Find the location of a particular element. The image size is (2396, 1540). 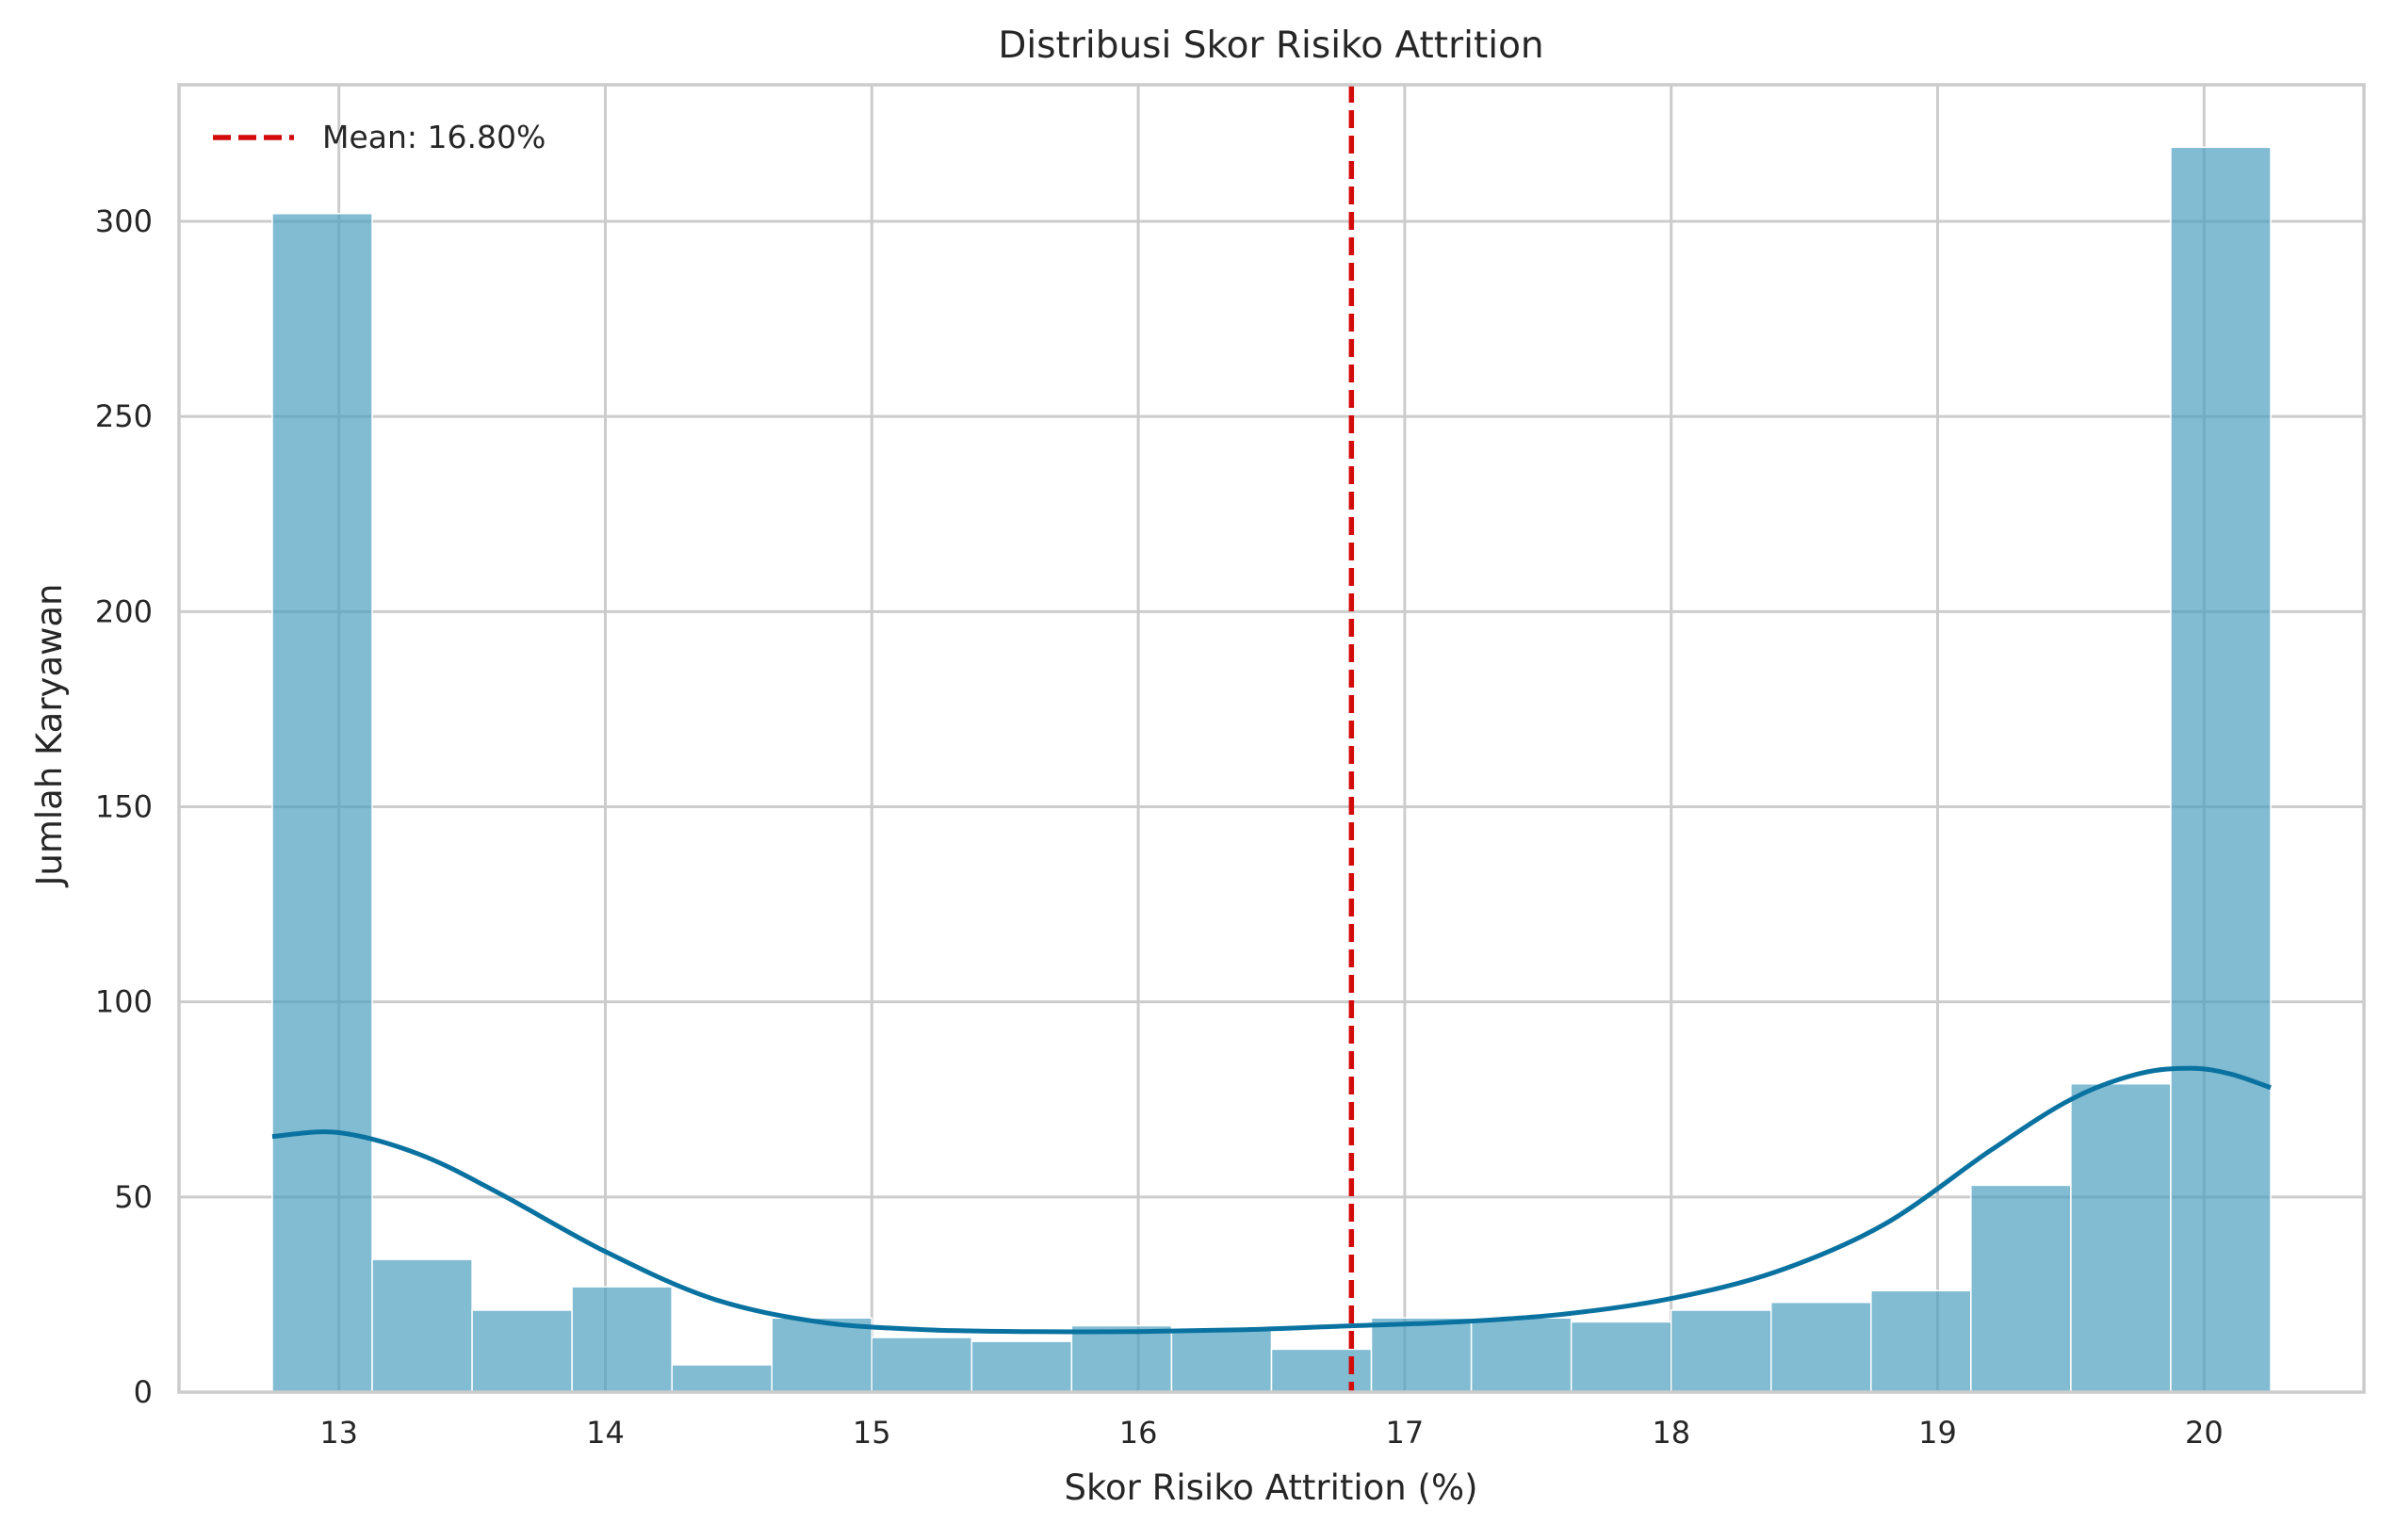

x-tick-label: 19 is located at coordinates (1938, 1433).